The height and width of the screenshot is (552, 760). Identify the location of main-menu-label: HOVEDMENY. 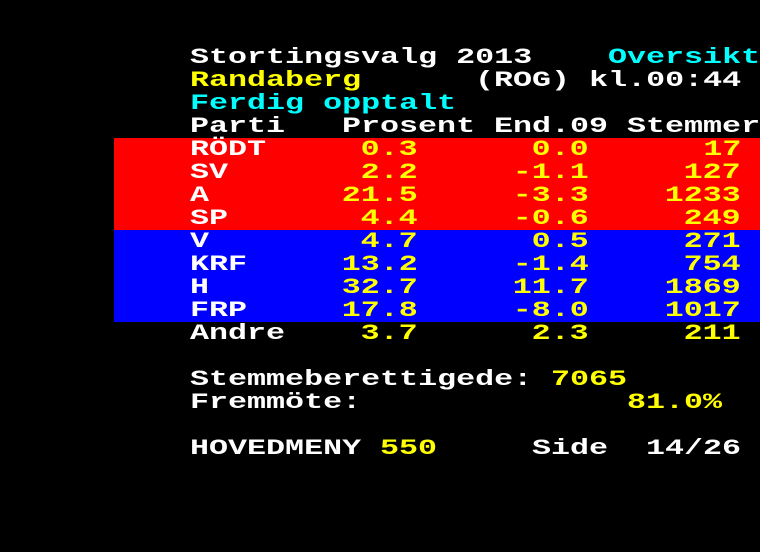
(276, 448).